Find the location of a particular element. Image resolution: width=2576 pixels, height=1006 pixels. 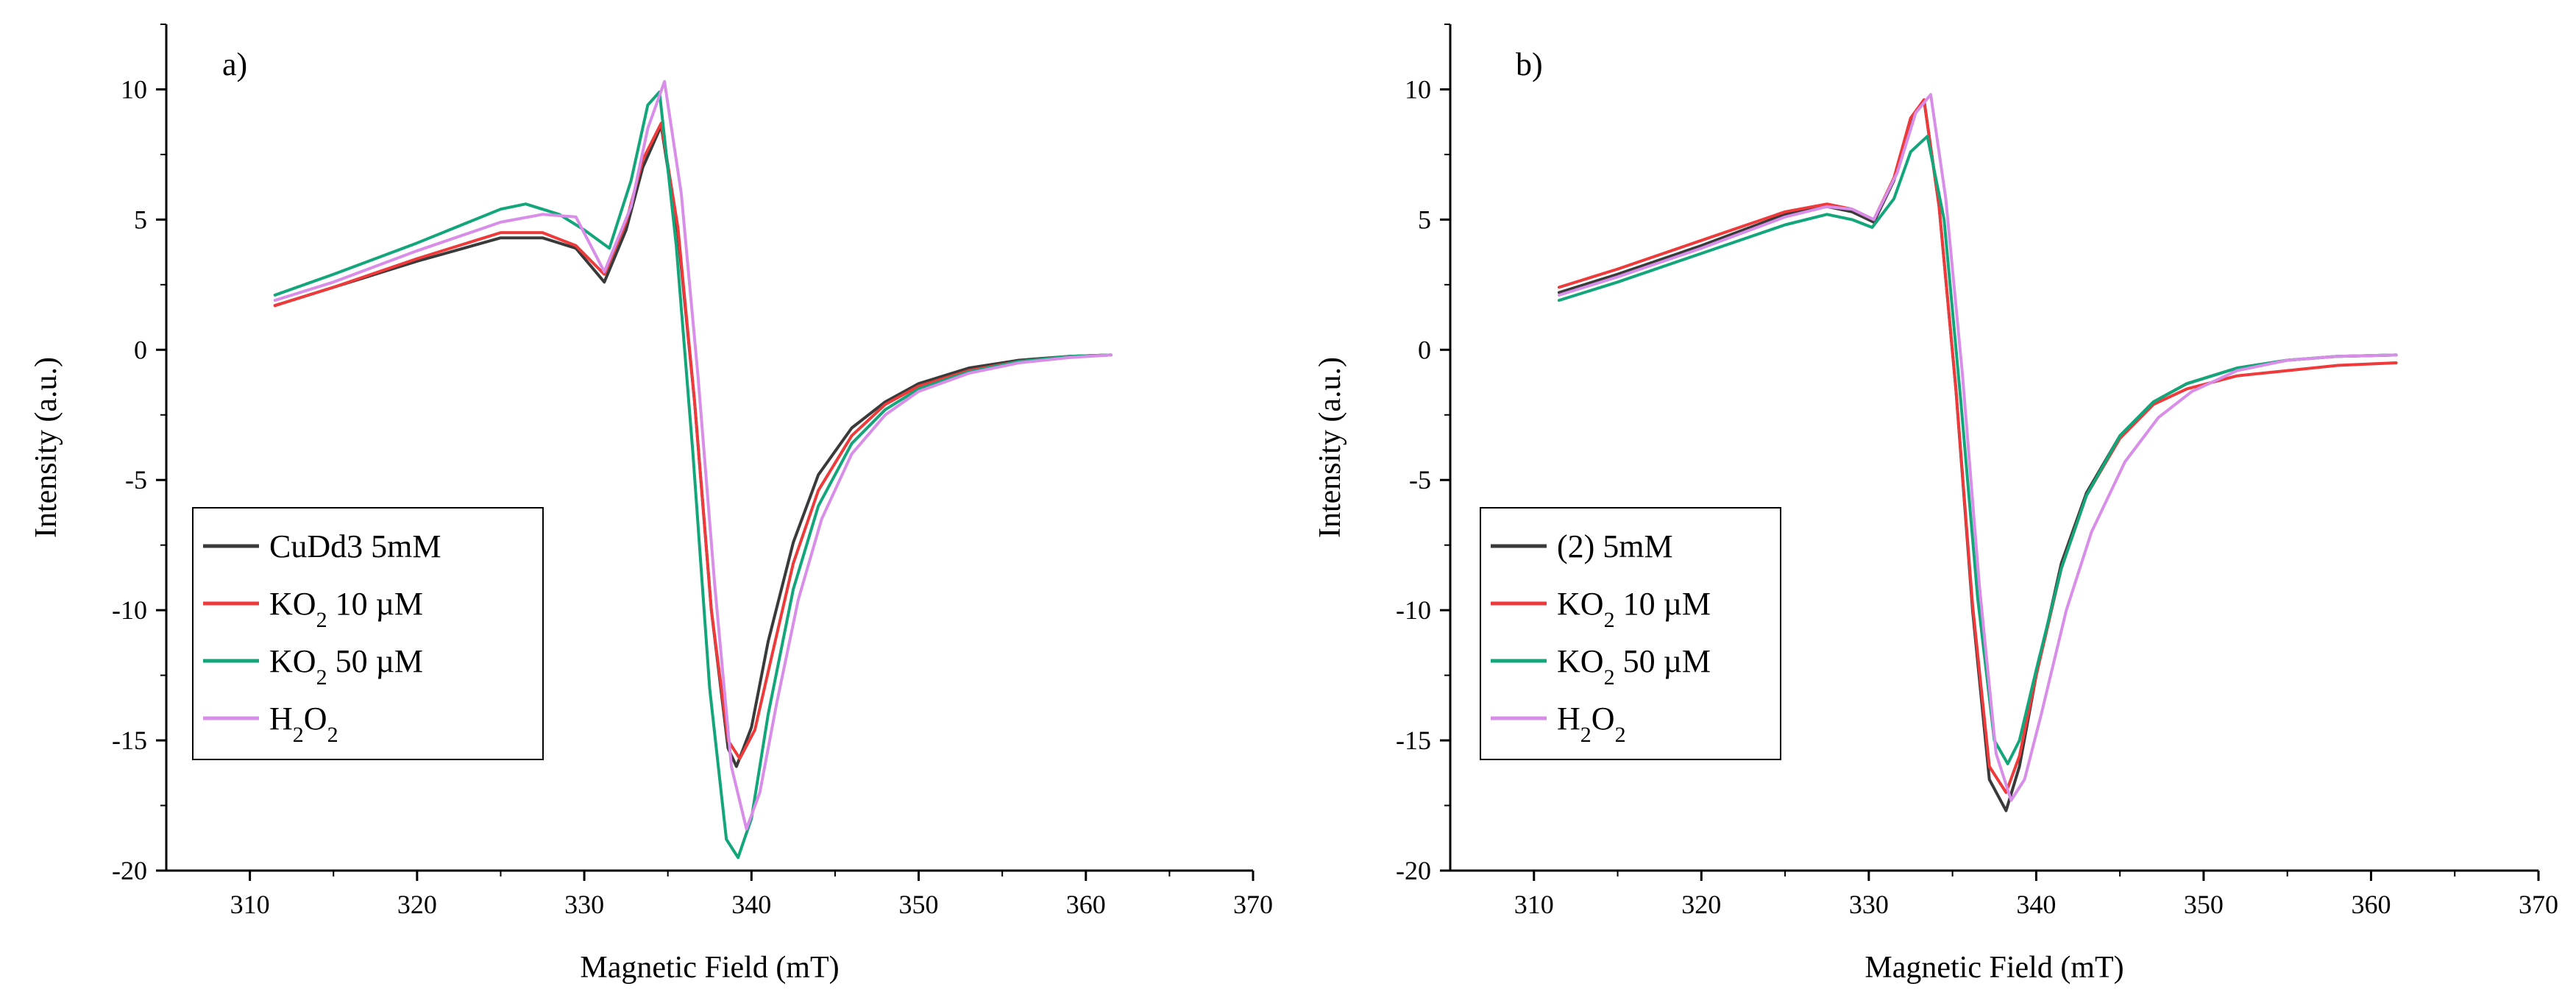

panel-label: a) is located at coordinates (234, 64).